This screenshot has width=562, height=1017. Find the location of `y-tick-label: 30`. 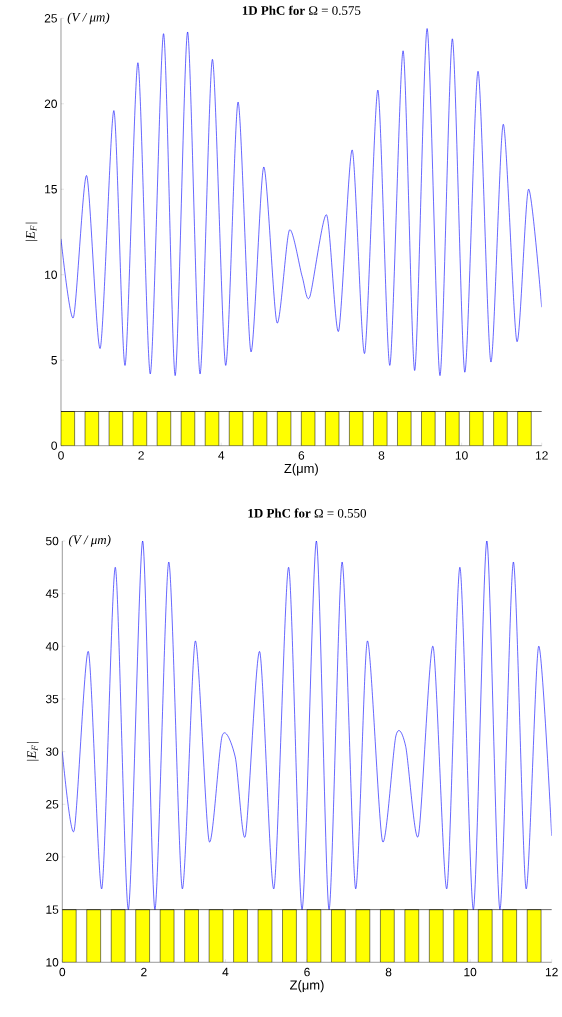

y-tick-label: 30 is located at coordinates (52, 751).